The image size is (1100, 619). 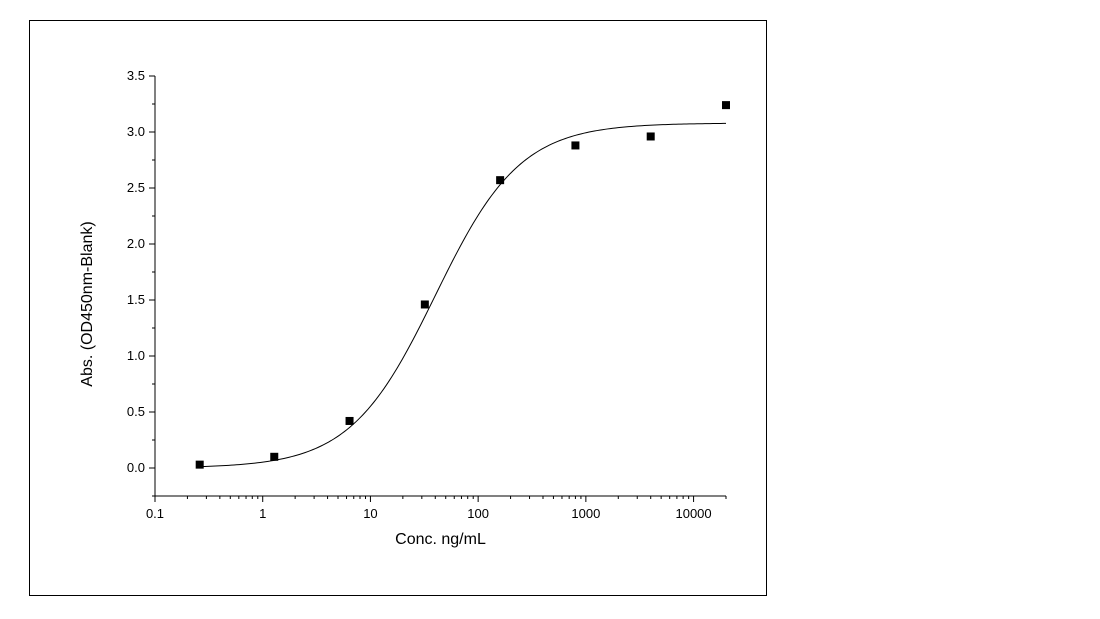 I want to click on x-axis-title: Conc. ng/mL, so click(x=440, y=539).